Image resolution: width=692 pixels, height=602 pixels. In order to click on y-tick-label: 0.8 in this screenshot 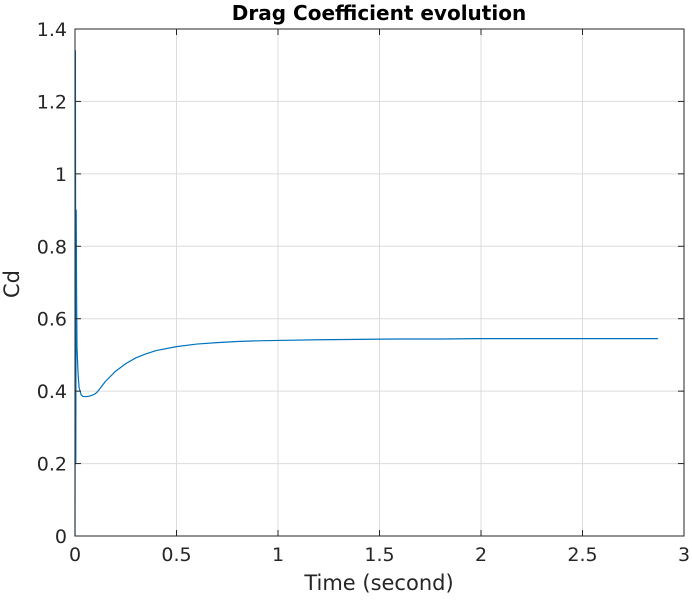, I will do `click(52, 247)`.